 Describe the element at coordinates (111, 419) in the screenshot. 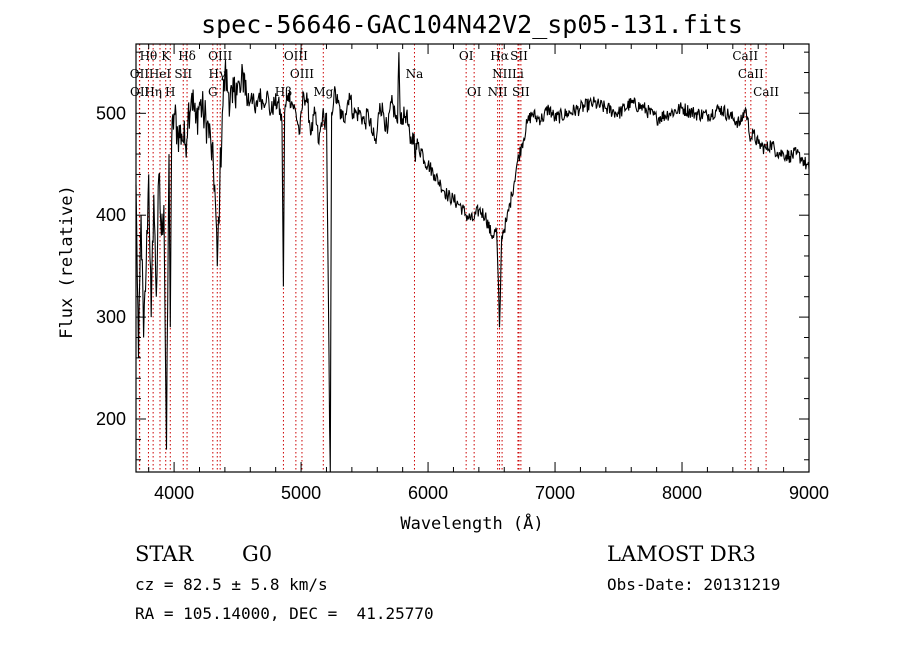

I see `y-tick-label: 200` at that location.